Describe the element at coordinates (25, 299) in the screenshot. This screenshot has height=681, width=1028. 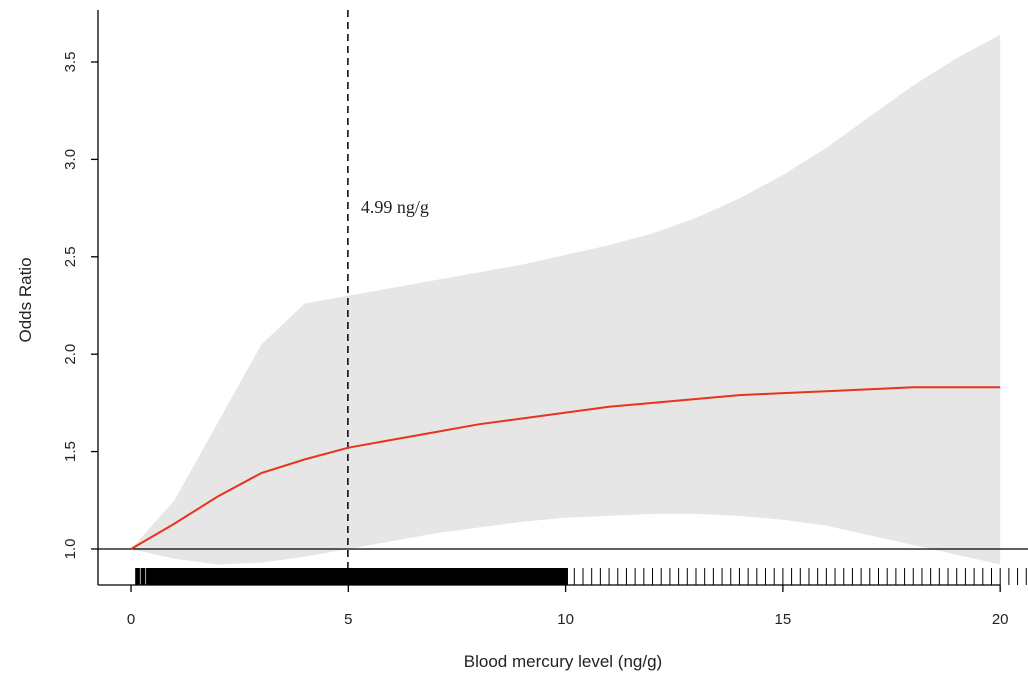
I see `y-axis-title: Odds Ratio` at that location.